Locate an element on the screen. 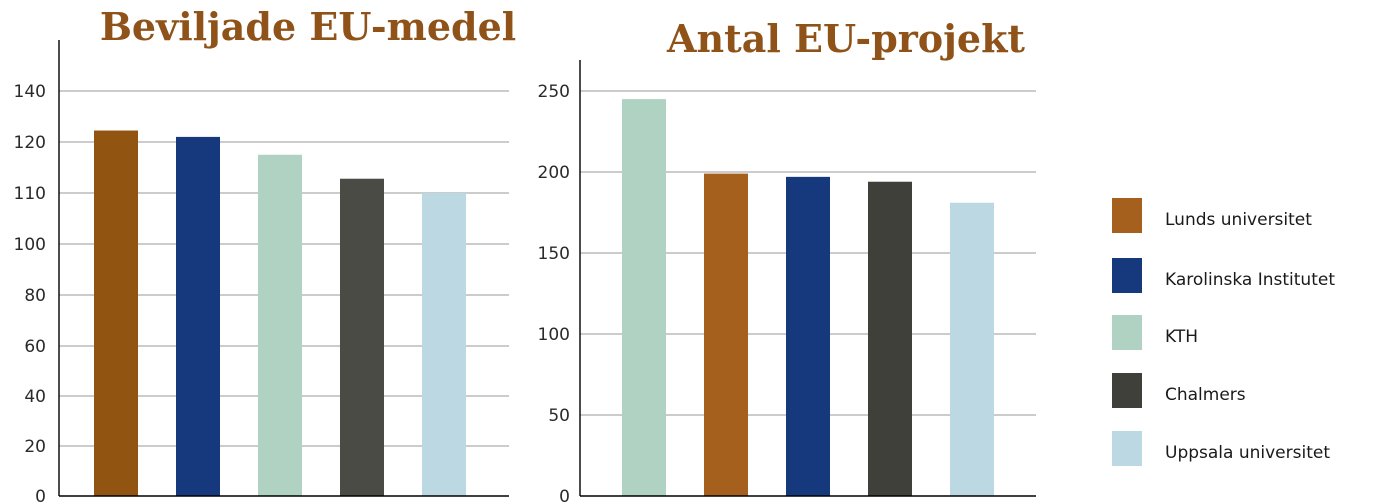 The height and width of the screenshot is (503, 1386). y-tick-label: 80 is located at coordinates (35, 296).